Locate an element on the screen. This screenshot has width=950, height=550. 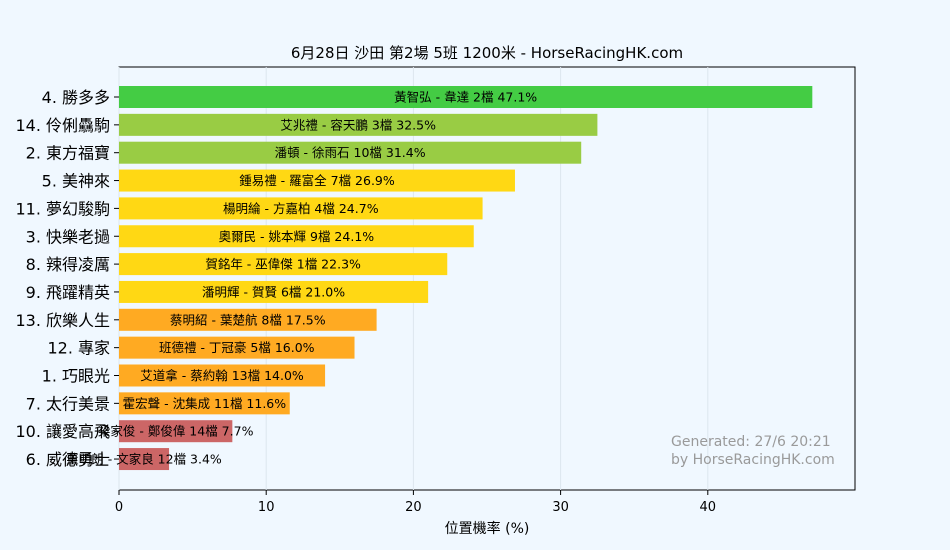
bar-label: 蔡明紹 - 葉楚航 8檔 17.5% is located at coordinates (248, 319).